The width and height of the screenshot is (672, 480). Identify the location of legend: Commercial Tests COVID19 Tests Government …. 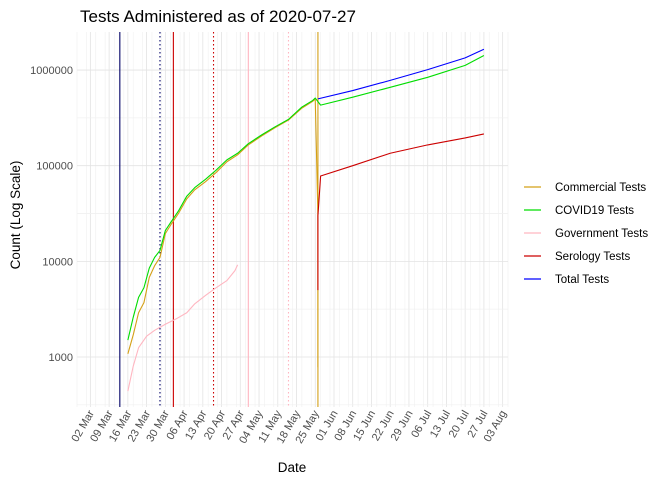
(586, 234).